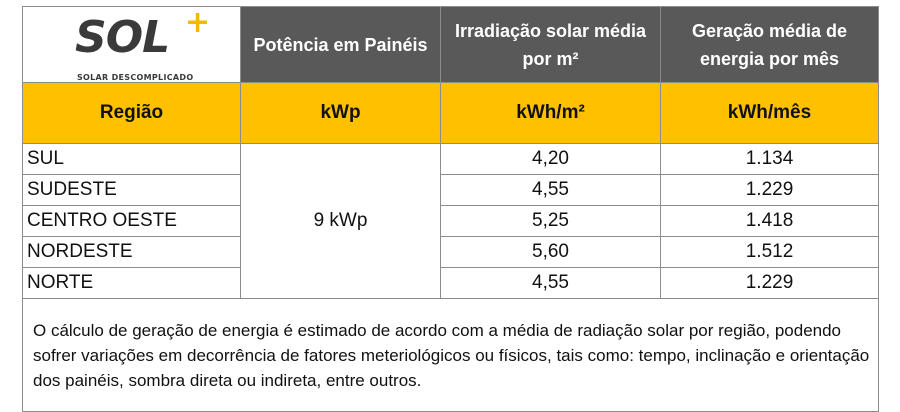 The width and height of the screenshot is (900, 412). What do you see at coordinates (340, 113) in the screenshot?
I see `unit-power: kWp` at bounding box center [340, 113].